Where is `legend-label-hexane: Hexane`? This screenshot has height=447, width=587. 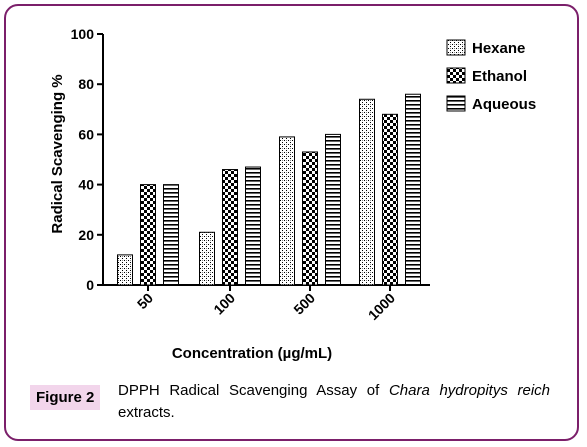
legend-label-hexane: Hexane is located at coordinates (498, 48).